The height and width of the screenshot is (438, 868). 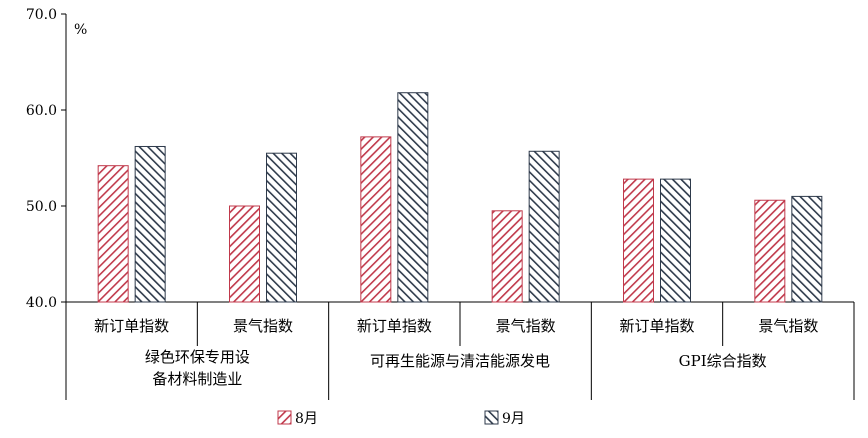 I want to click on group-label: 绿色环保专用设, so click(x=197, y=357).